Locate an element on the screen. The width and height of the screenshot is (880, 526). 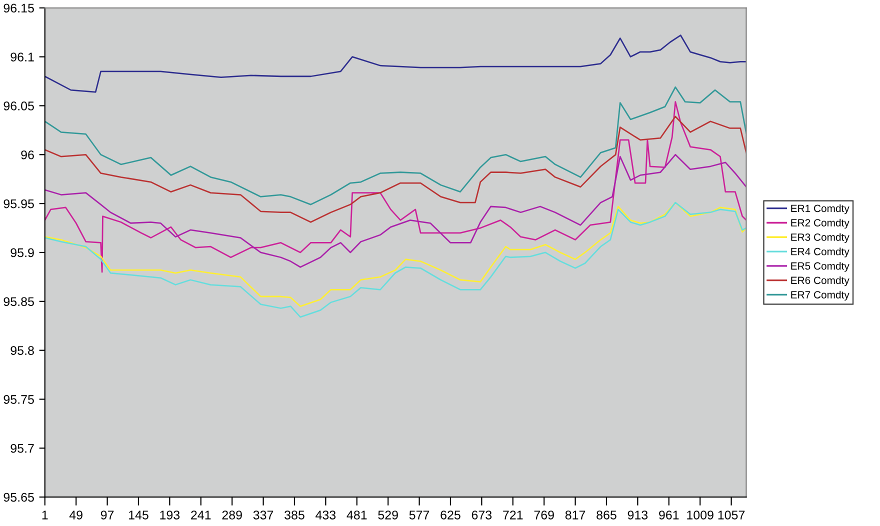
x-tick-label: 289 is located at coordinates (232, 515).